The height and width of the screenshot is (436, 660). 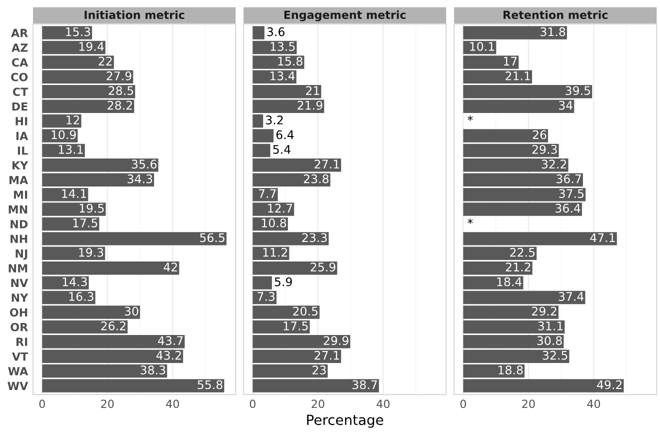 I want to click on data-label: 29.2, so click(x=544, y=311).